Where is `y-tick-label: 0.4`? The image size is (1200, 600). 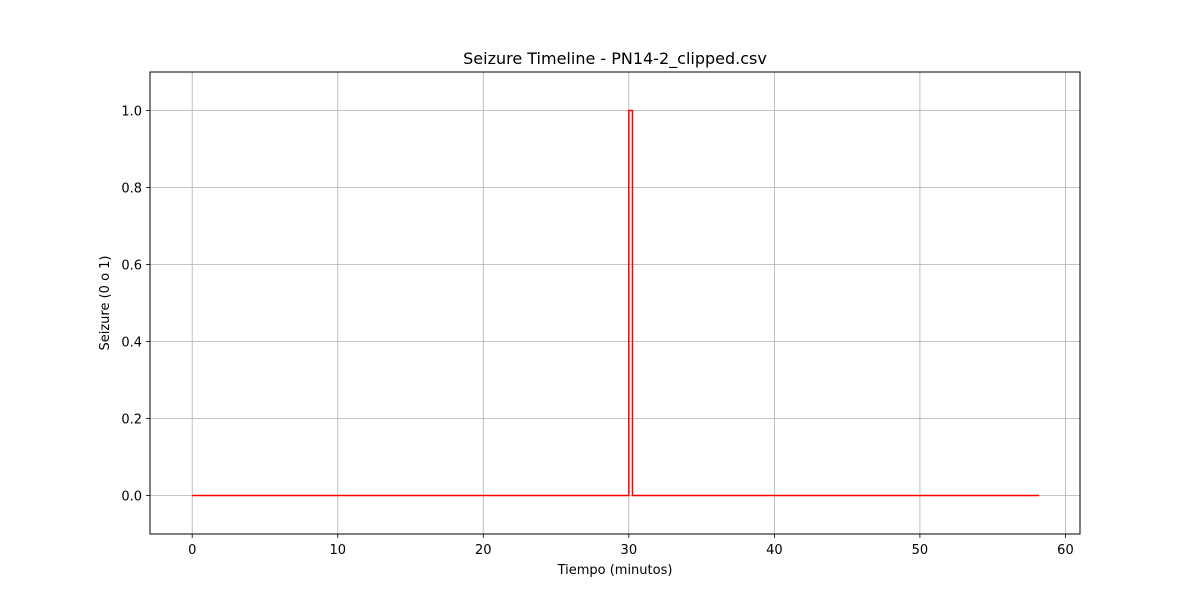
y-tick-label: 0.4 is located at coordinates (131, 343).